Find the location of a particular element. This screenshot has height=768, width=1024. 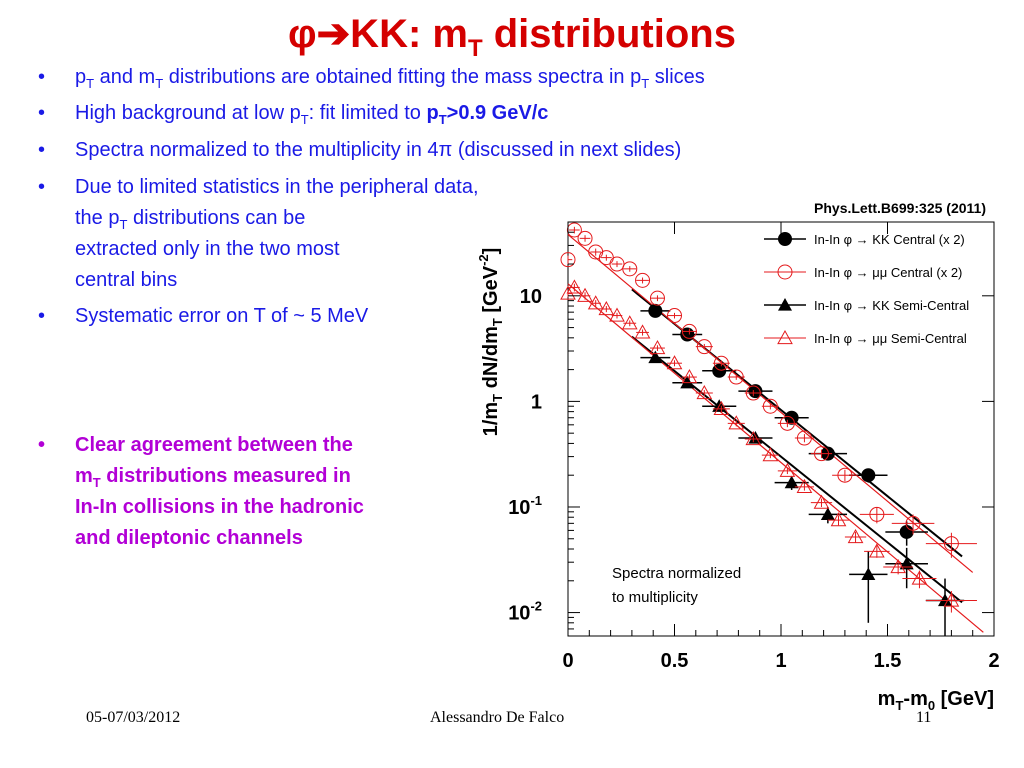

bullet-4-line-3: extracted only in the two most is located at coordinates (207, 249).